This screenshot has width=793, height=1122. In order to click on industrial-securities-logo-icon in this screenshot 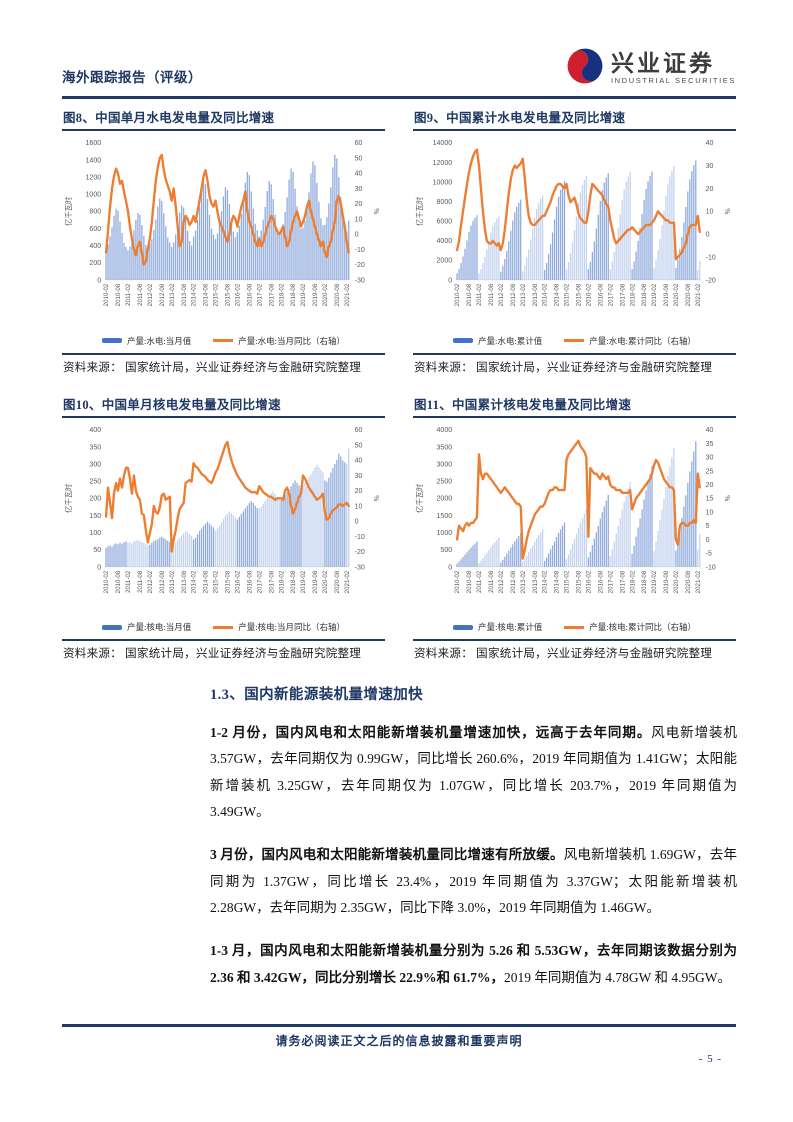, I will do `click(585, 68)`.